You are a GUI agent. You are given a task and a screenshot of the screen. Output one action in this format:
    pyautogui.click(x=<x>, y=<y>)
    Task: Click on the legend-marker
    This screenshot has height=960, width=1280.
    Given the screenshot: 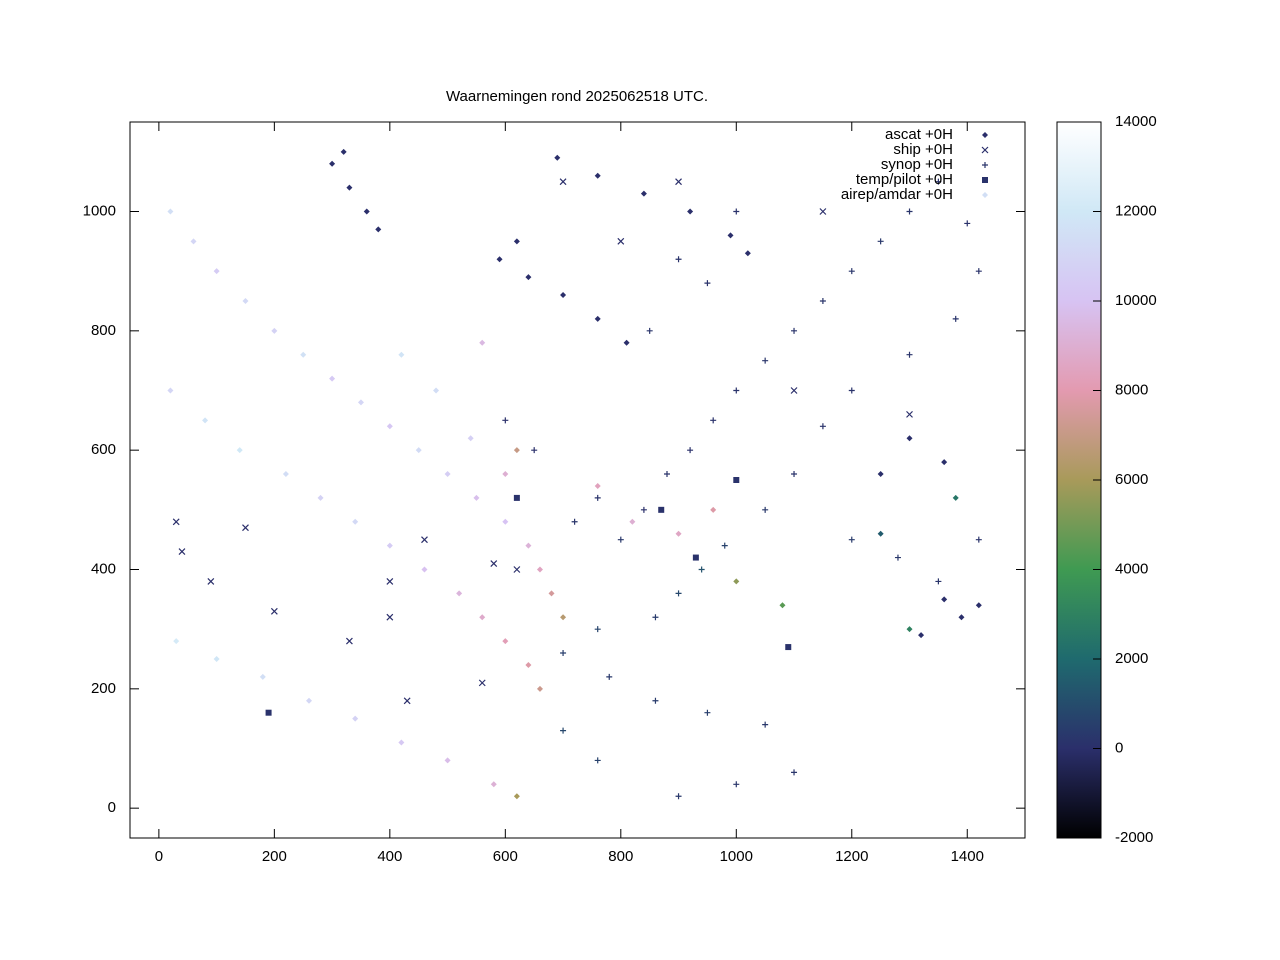 What is the action you would take?
    pyautogui.click(x=985, y=135)
    